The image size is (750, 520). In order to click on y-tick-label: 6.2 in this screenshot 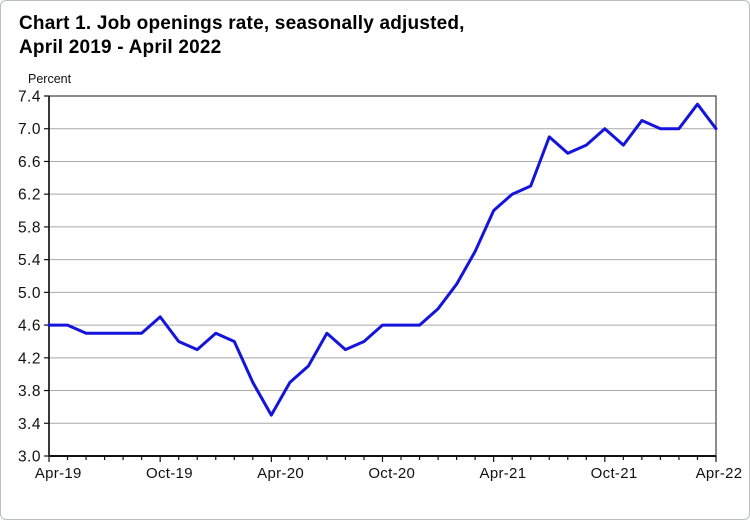, I will do `click(29, 195)`.